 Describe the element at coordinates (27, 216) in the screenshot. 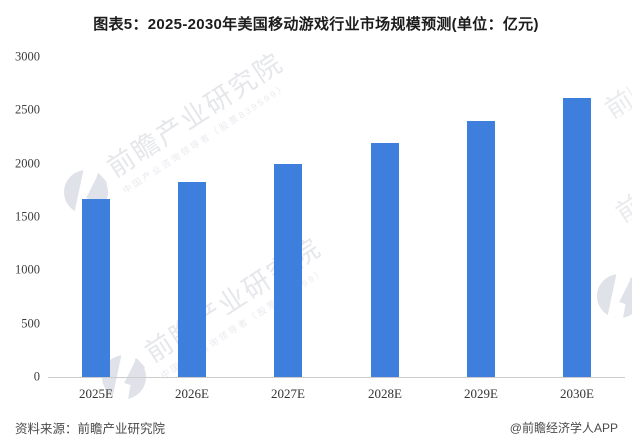

I see `y-axis-tick-label: 1500` at that location.